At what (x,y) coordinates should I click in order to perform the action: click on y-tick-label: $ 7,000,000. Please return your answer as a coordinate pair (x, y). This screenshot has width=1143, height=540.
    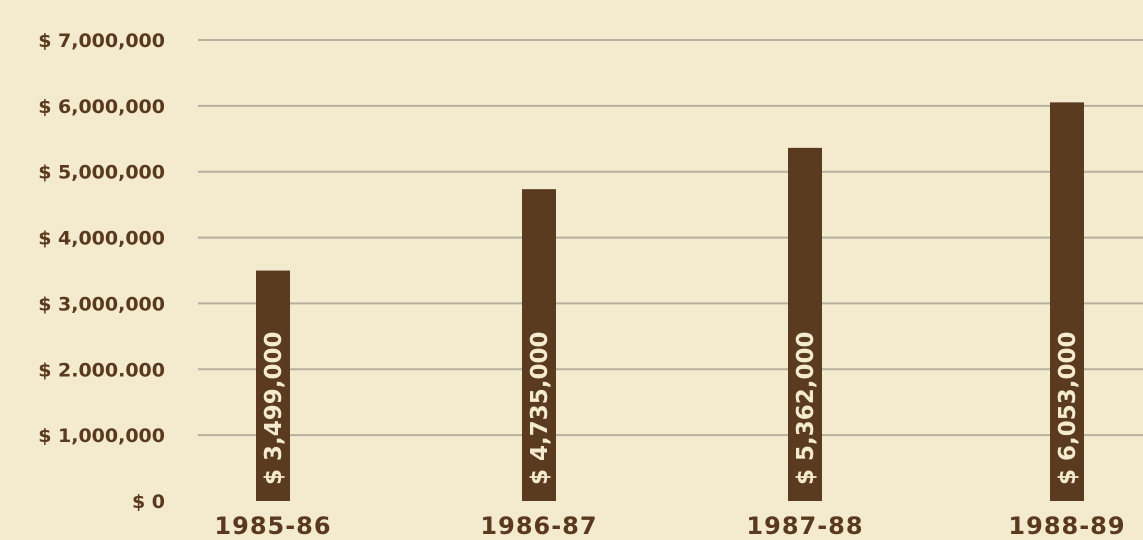
    Looking at the image, I should click on (101, 41).